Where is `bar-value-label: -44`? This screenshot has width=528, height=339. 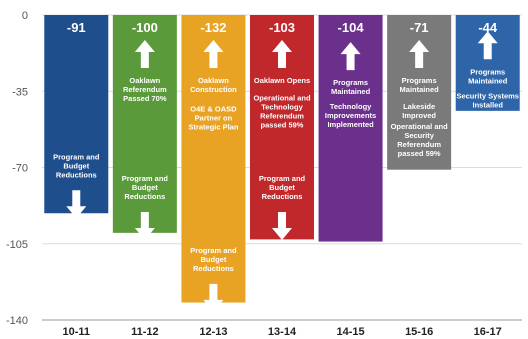
bar-value-label: -44 is located at coordinates (488, 27).